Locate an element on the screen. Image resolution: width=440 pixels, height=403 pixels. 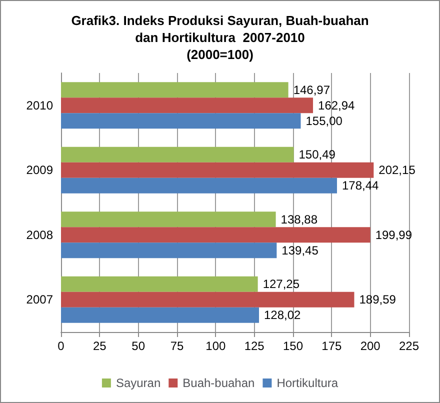
x-tick-label: 75 is located at coordinates (177, 346).